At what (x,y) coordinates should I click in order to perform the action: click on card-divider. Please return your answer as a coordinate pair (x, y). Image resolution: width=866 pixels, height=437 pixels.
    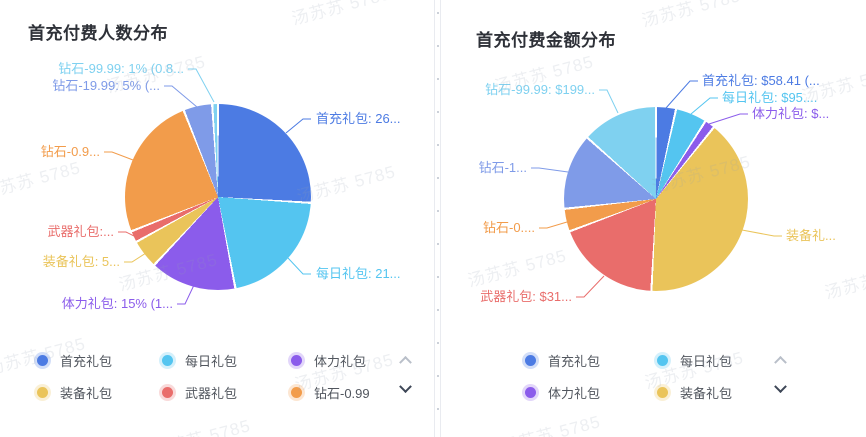
    Looking at the image, I should click on (437, 218).